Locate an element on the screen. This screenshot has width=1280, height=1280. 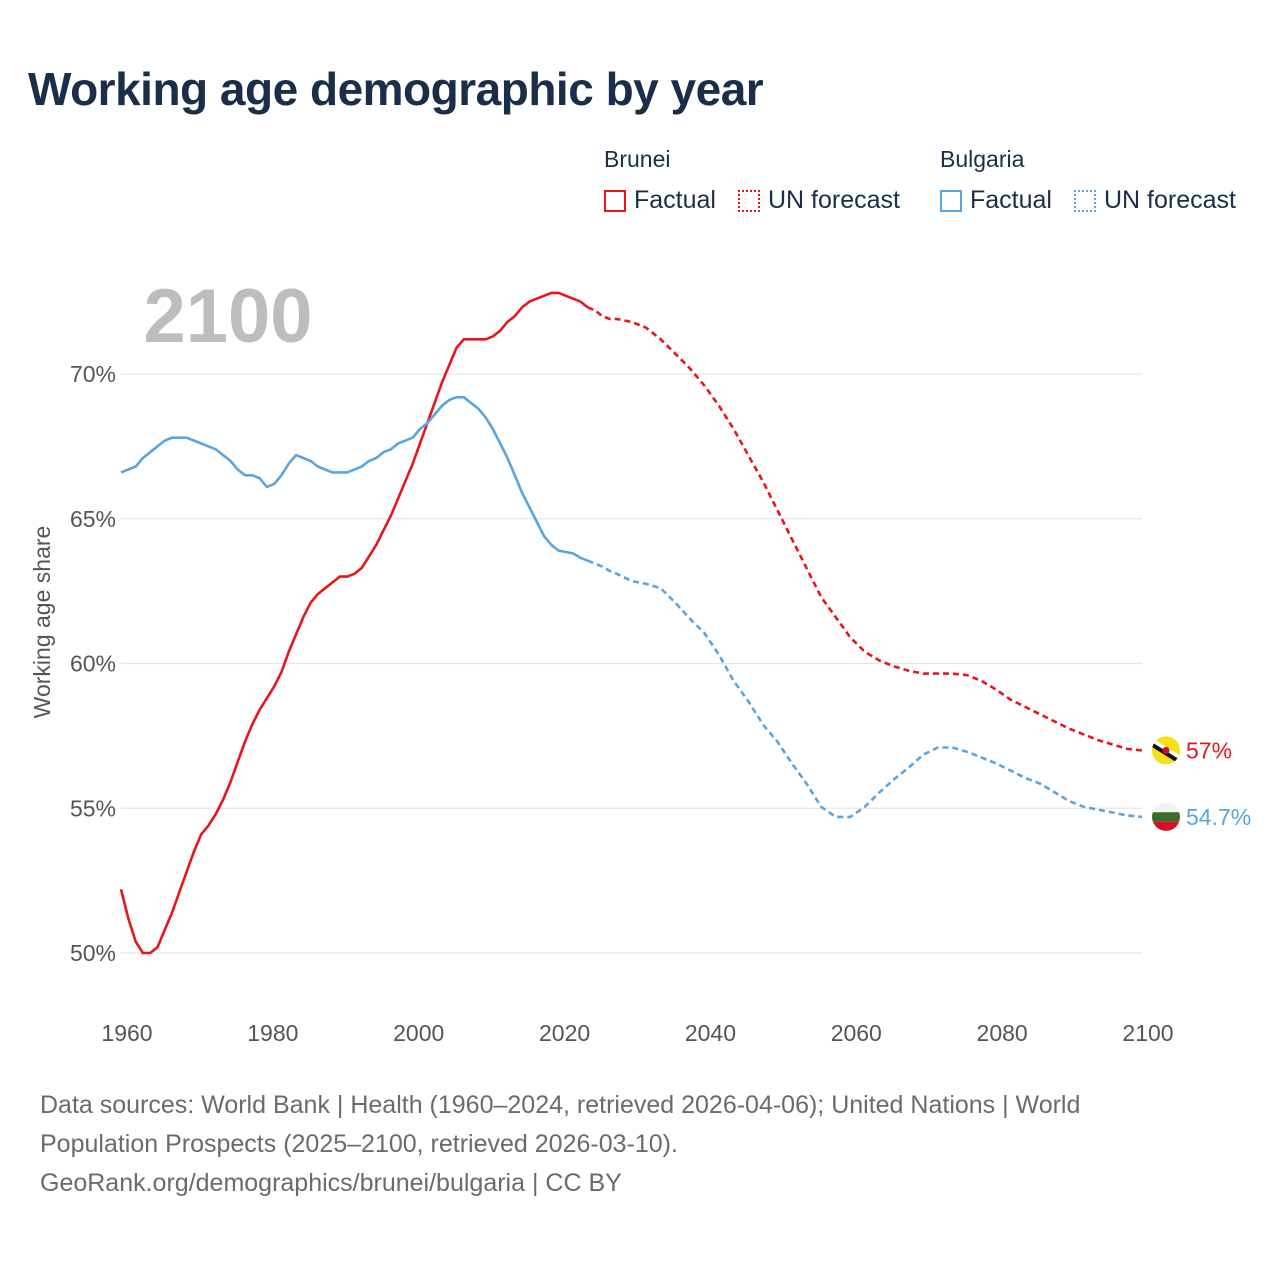
legend-swatch-bulgaria-forecast is located at coordinates (1085, 200).